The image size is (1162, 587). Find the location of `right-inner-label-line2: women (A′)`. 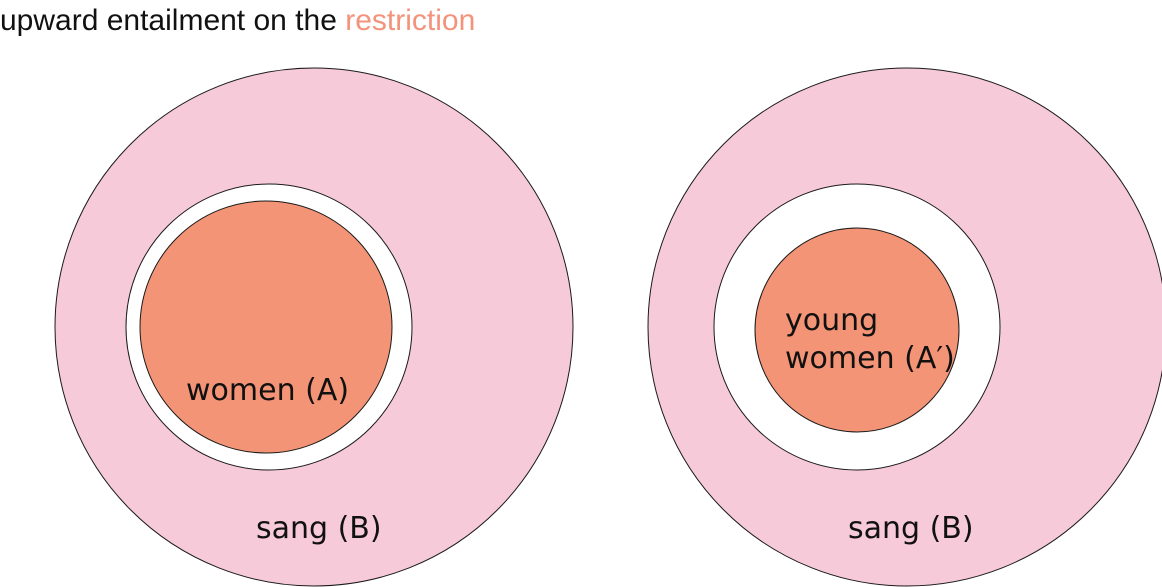

right-inner-label-line2: women (A′) is located at coordinates (870, 358).